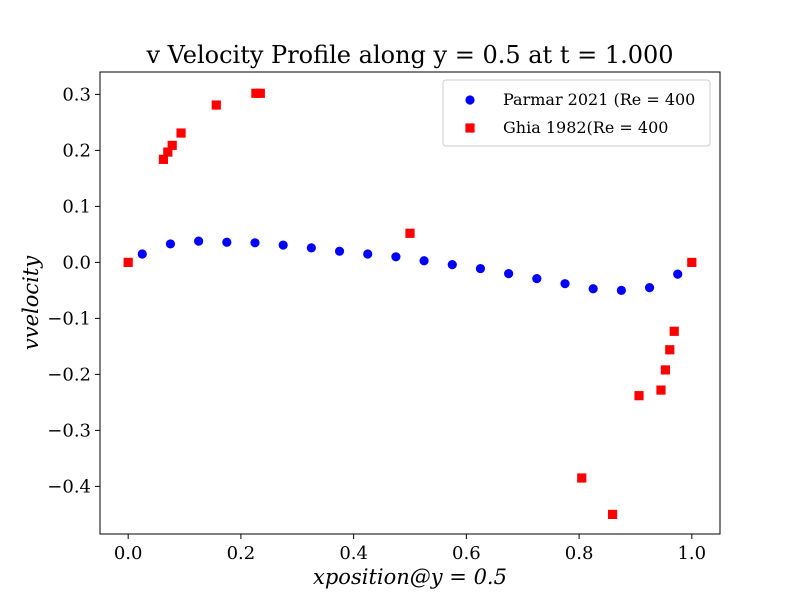  I want to click on y-tick-label: −0.2, so click(69, 374).